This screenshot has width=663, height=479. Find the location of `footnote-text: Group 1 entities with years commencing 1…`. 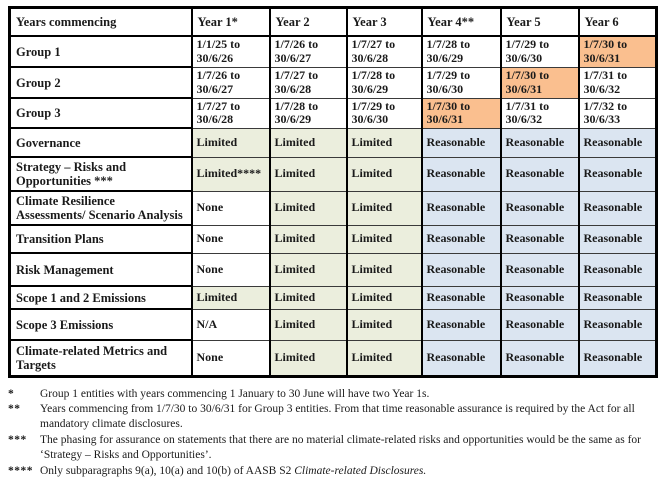

footnote-text: Group 1 entities with years commencing 1… is located at coordinates (351, 394).